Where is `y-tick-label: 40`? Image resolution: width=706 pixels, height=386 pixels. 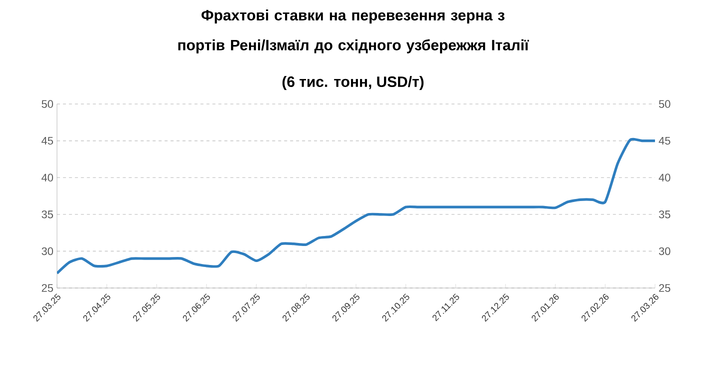
y-tick-label: 40 is located at coordinates (48, 178).